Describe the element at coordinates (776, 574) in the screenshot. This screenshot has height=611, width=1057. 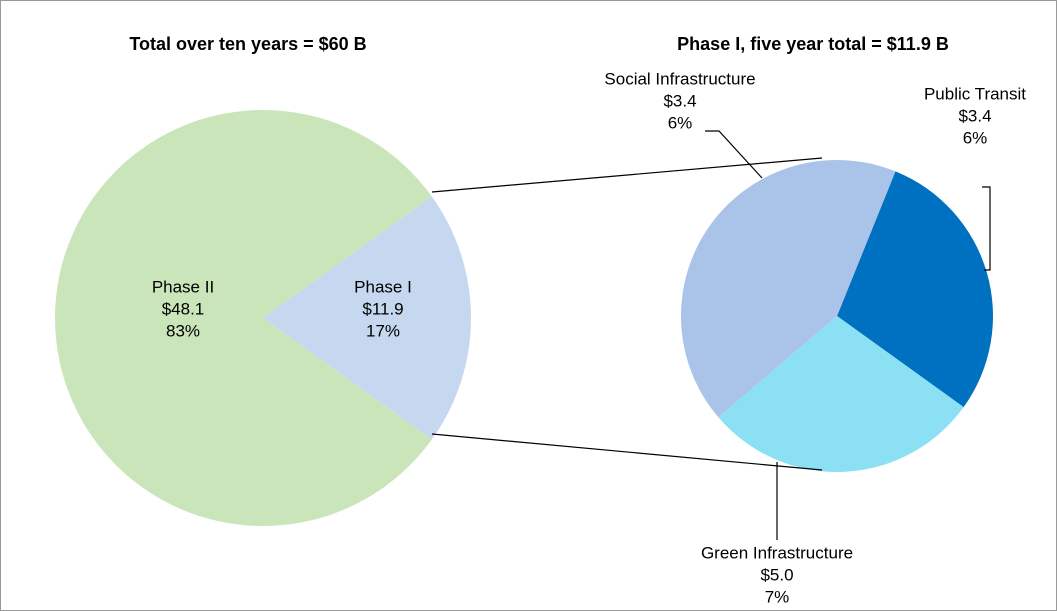
I see `slice-label: $5.0` at that location.